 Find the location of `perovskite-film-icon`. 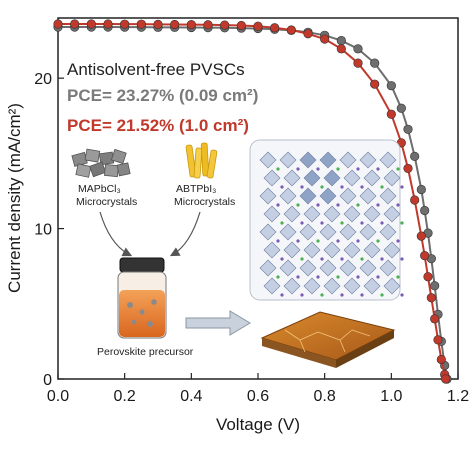

perovskite-film-icon is located at coordinates (328, 339).